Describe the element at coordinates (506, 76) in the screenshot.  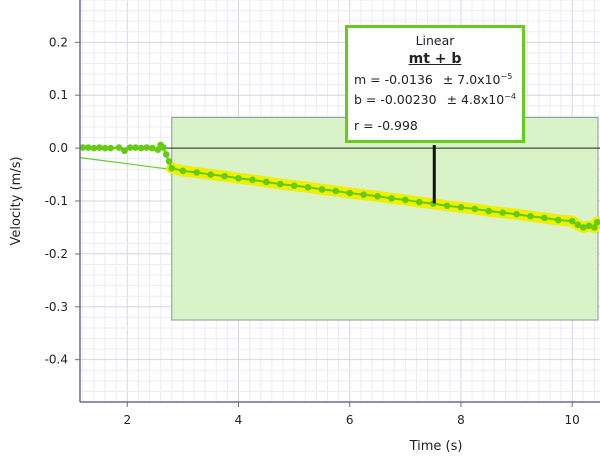
I see `fit-m-unc-exp: −5` at that location.